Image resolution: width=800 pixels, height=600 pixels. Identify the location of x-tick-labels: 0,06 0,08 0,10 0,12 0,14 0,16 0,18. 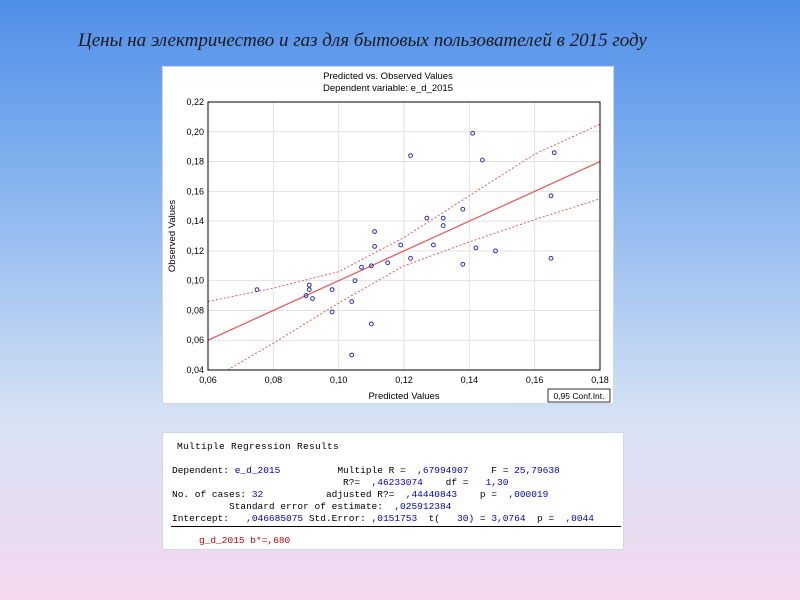
(404, 380).